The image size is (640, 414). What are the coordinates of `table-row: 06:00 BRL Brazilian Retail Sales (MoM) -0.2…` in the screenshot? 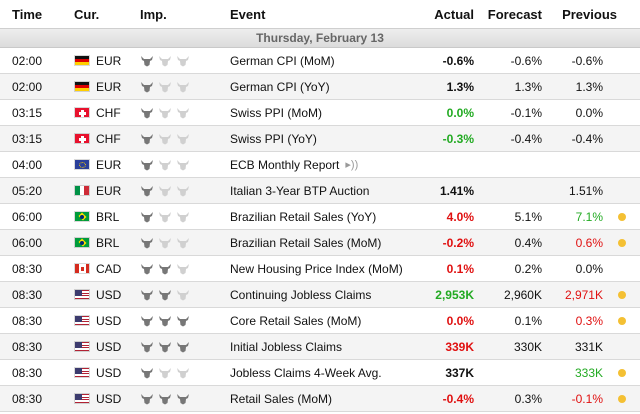 It's located at (320, 243).